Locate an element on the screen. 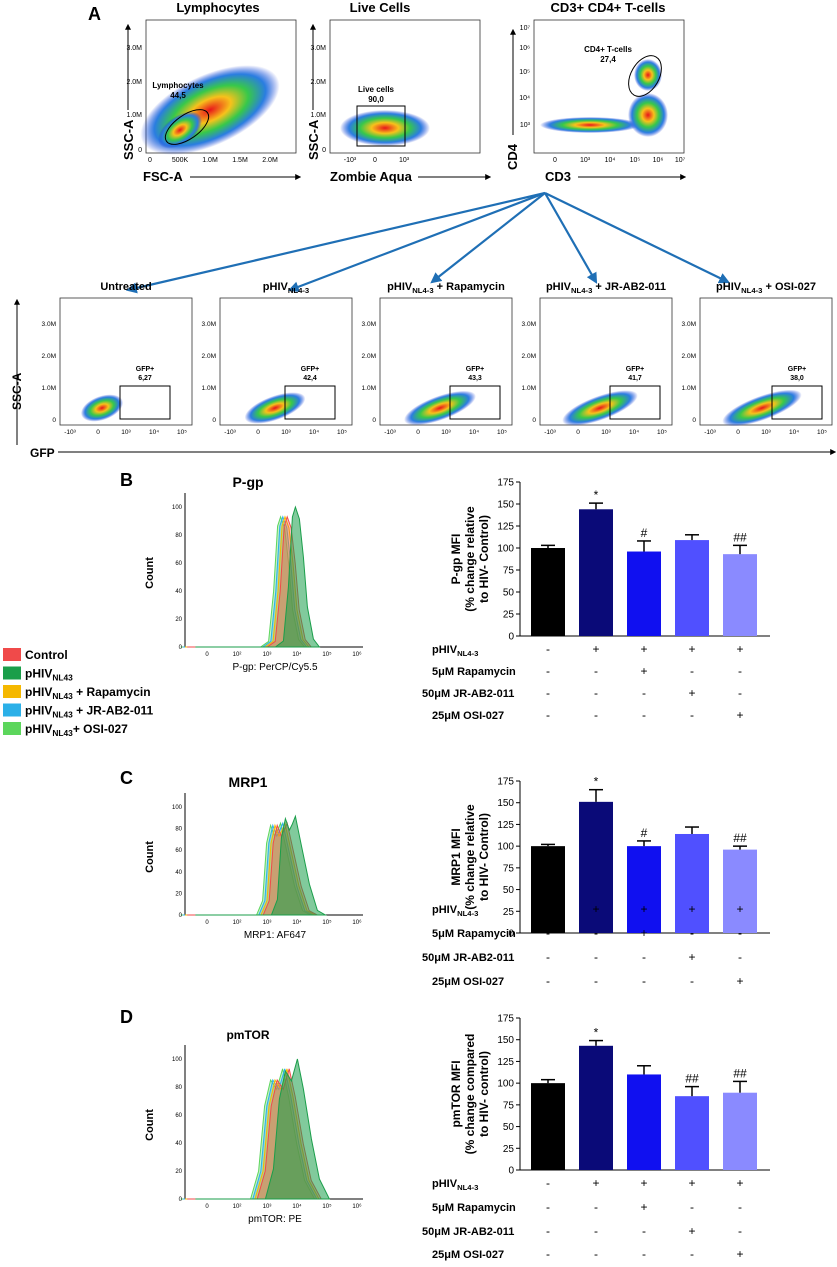 The width and height of the screenshot is (837, 1267). gate-rect is located at coordinates (635, 402).